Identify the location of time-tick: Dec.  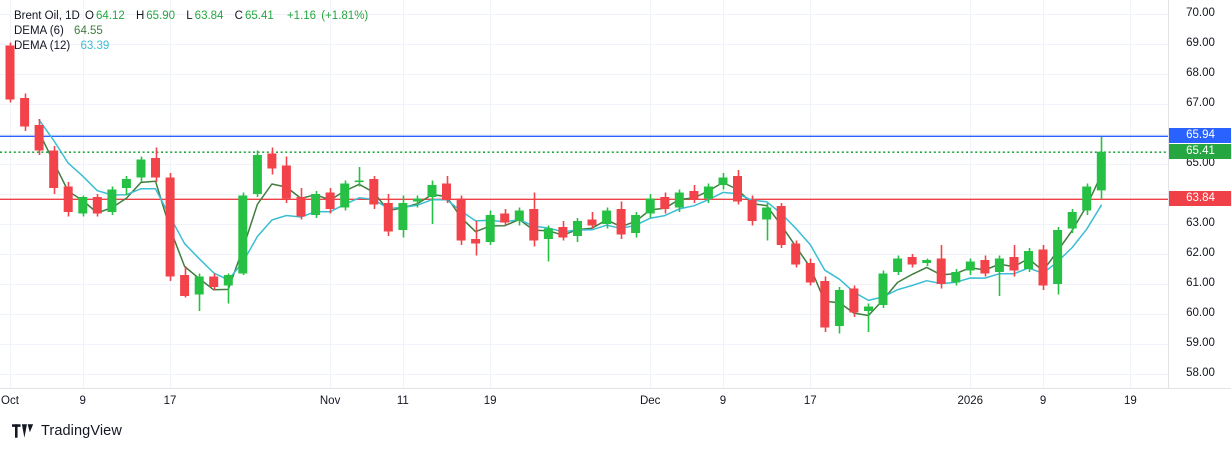
(650, 401).